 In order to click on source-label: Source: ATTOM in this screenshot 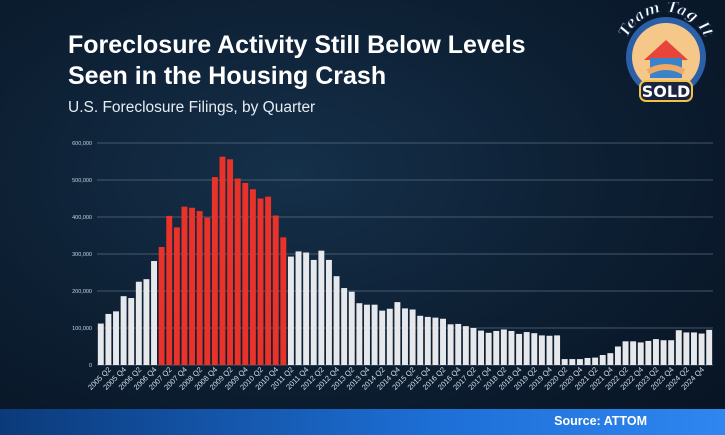, I will do `click(600, 421)`.